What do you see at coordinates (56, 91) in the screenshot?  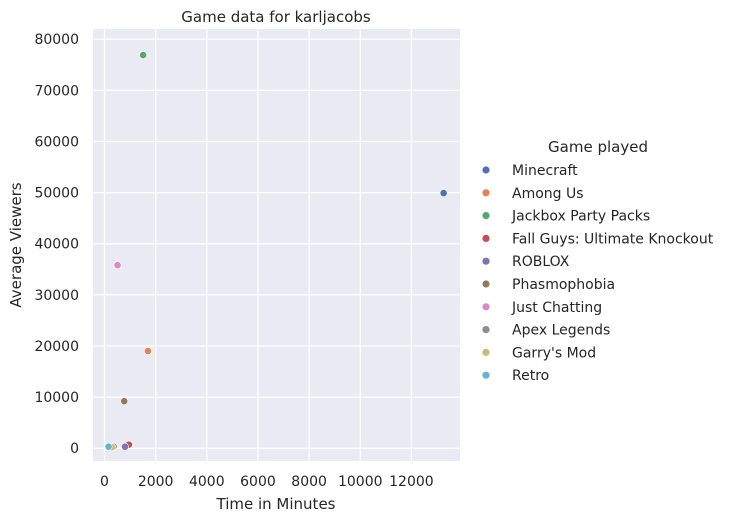 I see `y-tick-label: 70000` at bounding box center [56, 91].